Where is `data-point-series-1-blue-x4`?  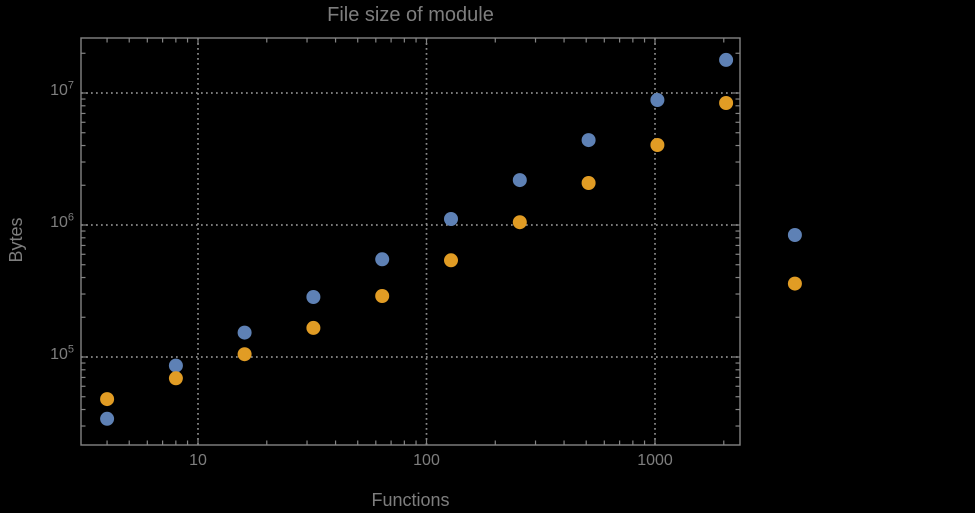 data-point-series-1-blue-x4 is located at coordinates (107, 418).